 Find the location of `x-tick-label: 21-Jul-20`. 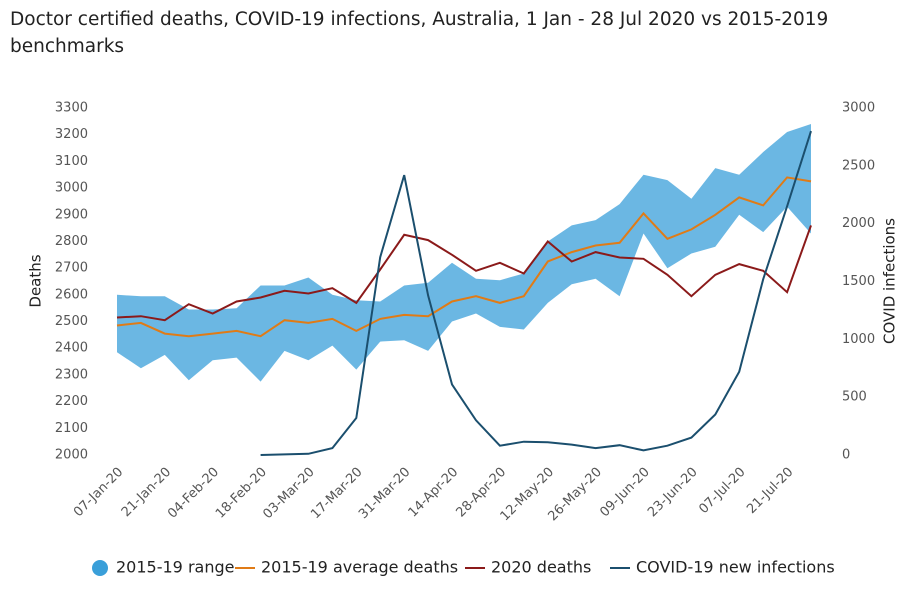

x-tick-label: 21-Jul-20 is located at coordinates (770, 491).